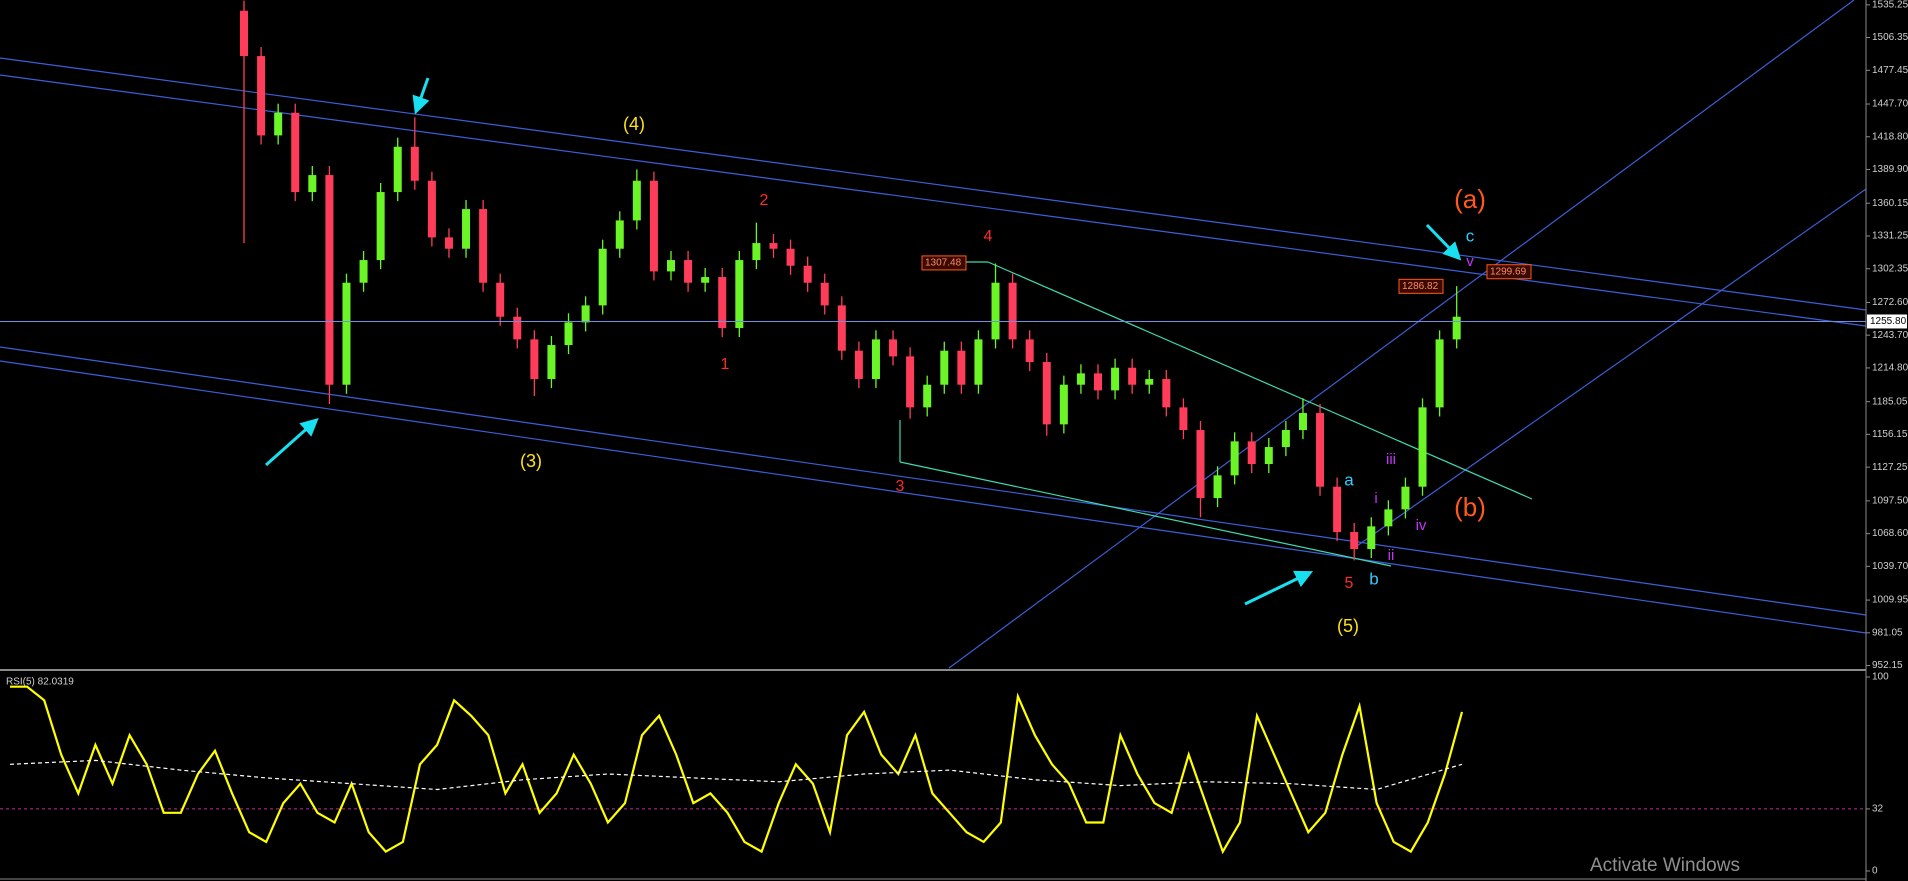 The height and width of the screenshot is (881, 1908). What do you see at coordinates (1665, 865) in the screenshot?
I see `watermark: Activate Windows` at bounding box center [1665, 865].